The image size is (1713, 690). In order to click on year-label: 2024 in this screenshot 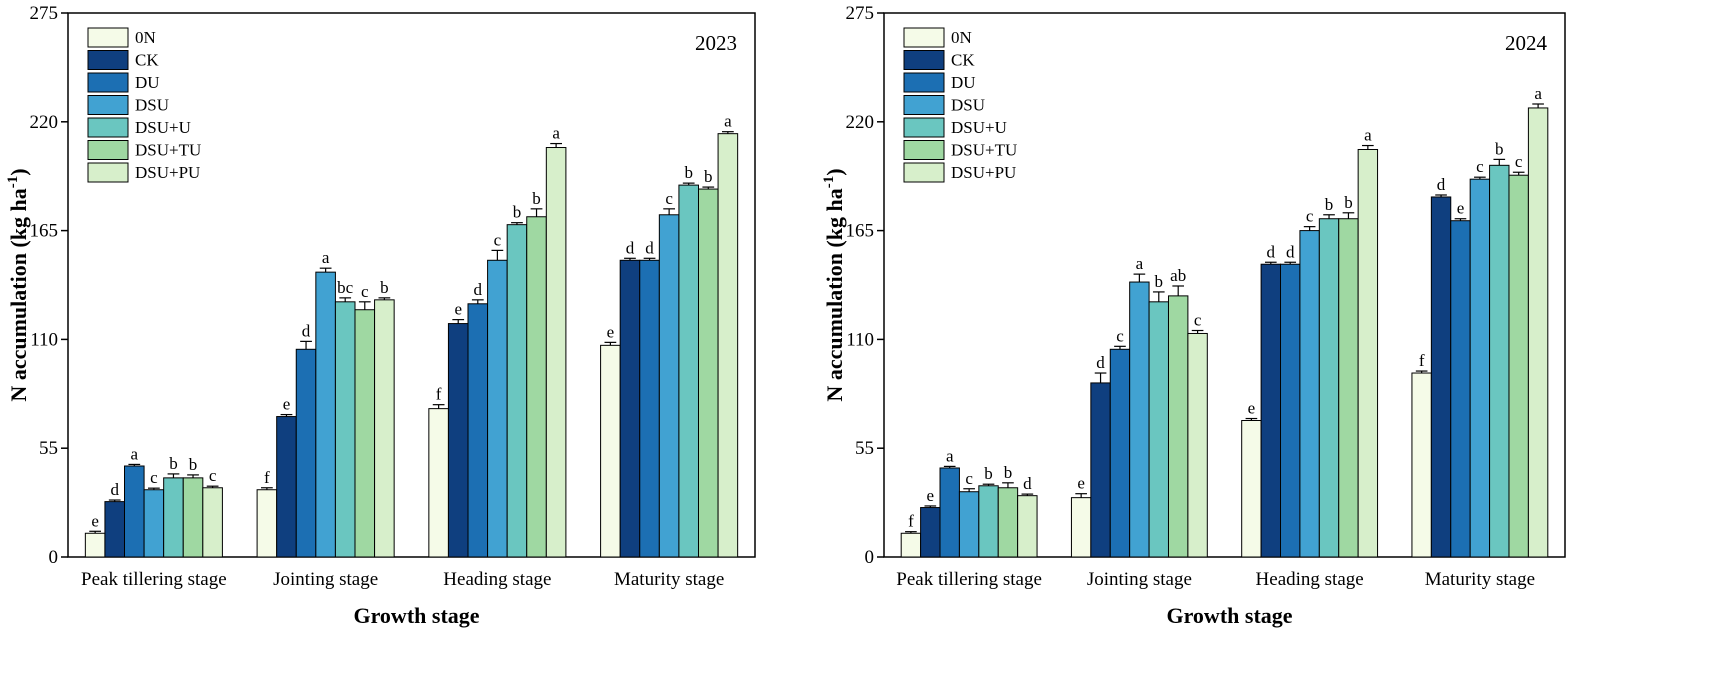, I will do `click(1526, 43)`.